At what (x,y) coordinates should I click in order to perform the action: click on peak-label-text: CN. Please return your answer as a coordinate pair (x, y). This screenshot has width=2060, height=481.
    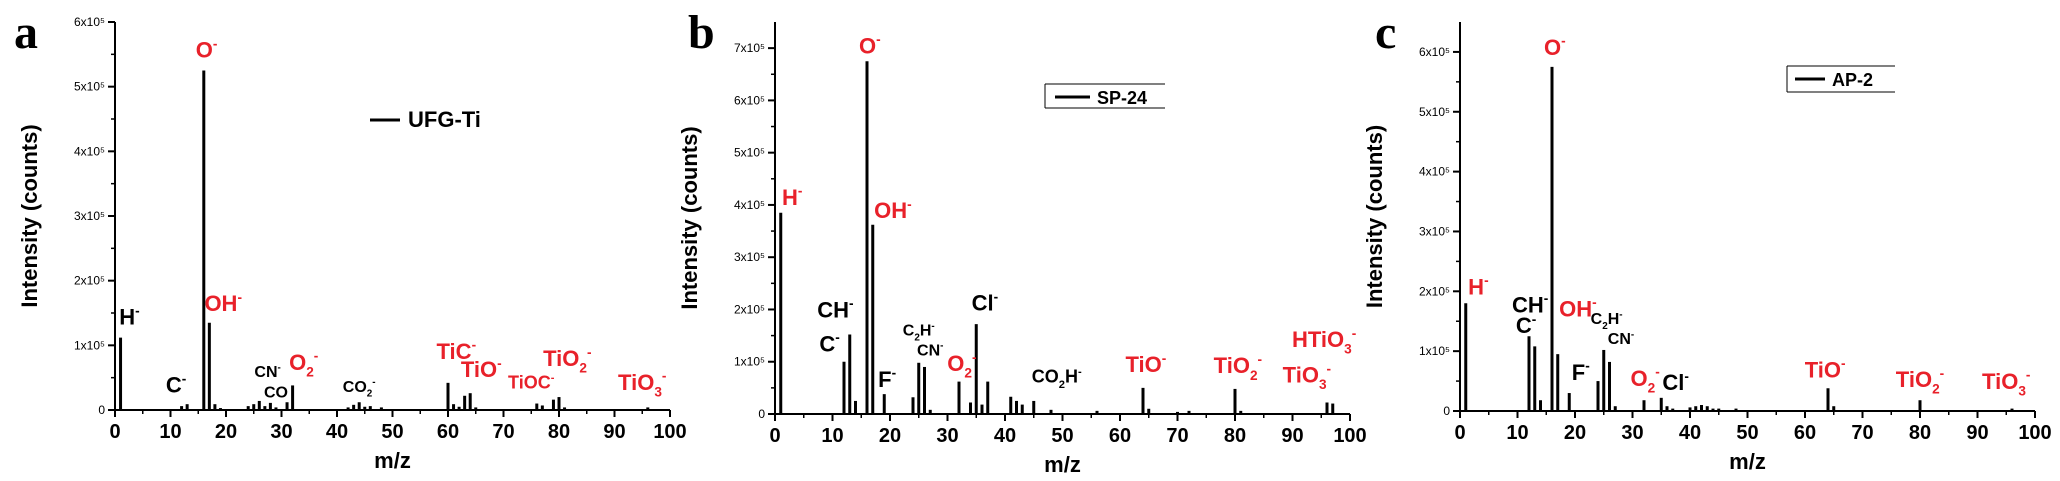
    Looking at the image, I should click on (265, 372).